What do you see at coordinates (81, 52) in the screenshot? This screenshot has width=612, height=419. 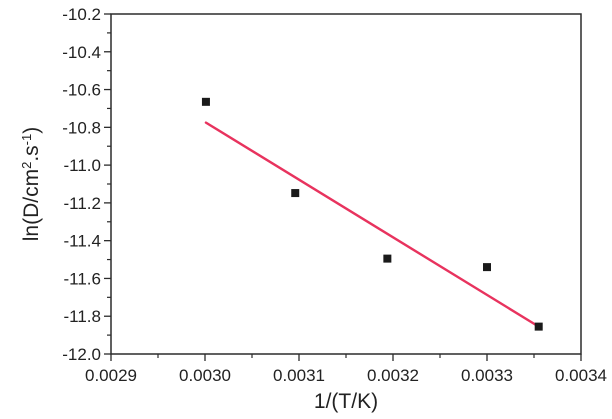 I see `y-tick-label: -10.4` at bounding box center [81, 52].